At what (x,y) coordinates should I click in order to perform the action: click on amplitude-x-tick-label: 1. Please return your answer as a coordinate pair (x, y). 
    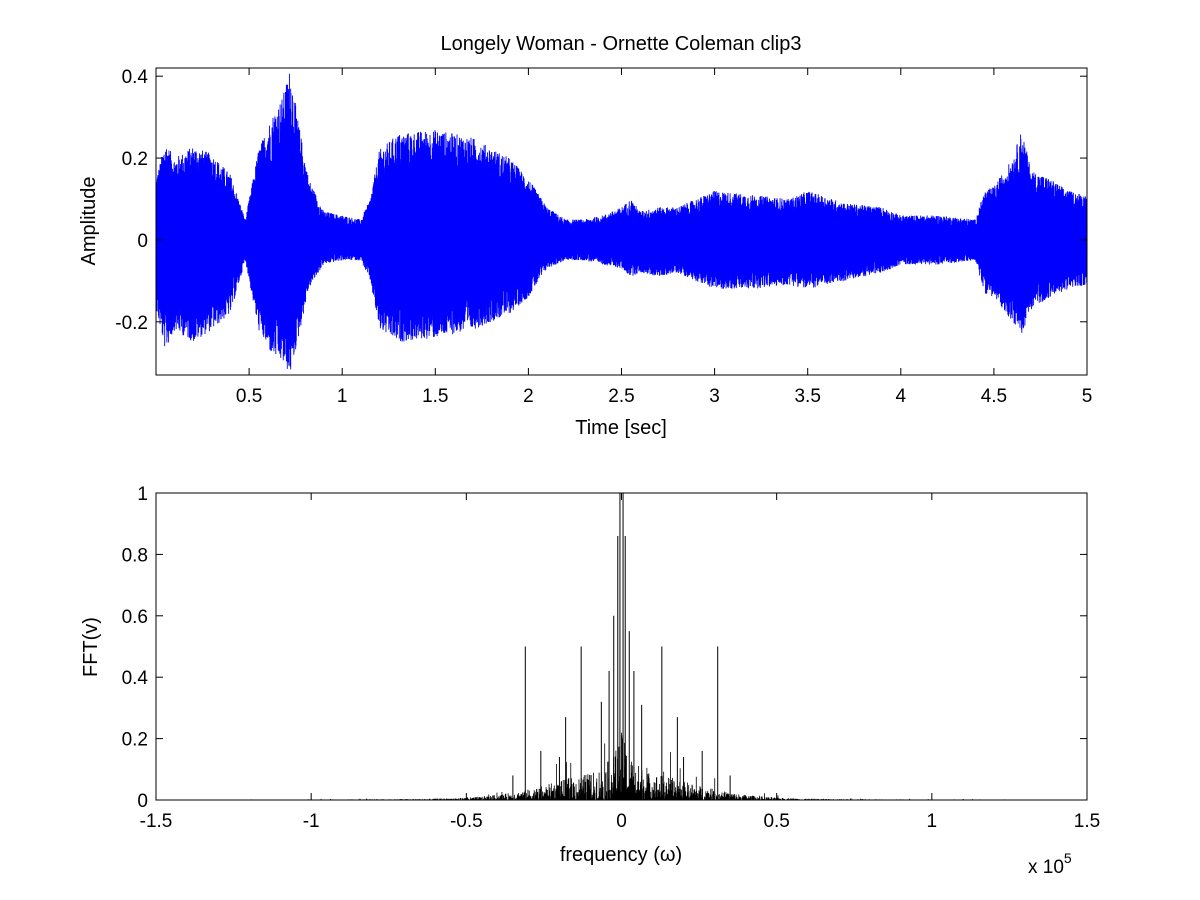
    Looking at the image, I should click on (342, 396).